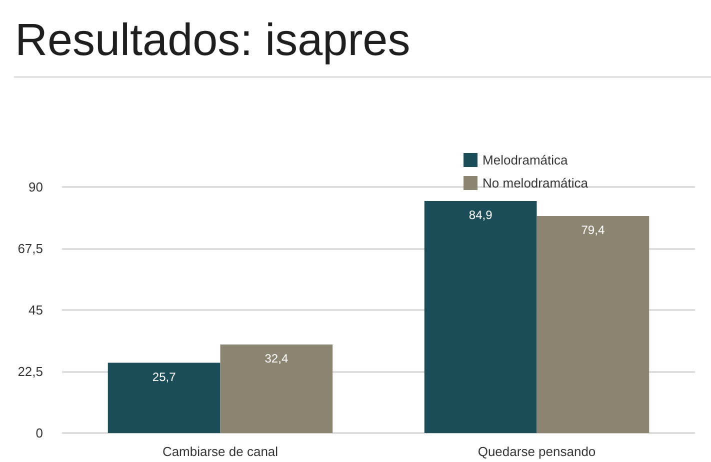  I want to click on data-label: 79,4, so click(593, 229).